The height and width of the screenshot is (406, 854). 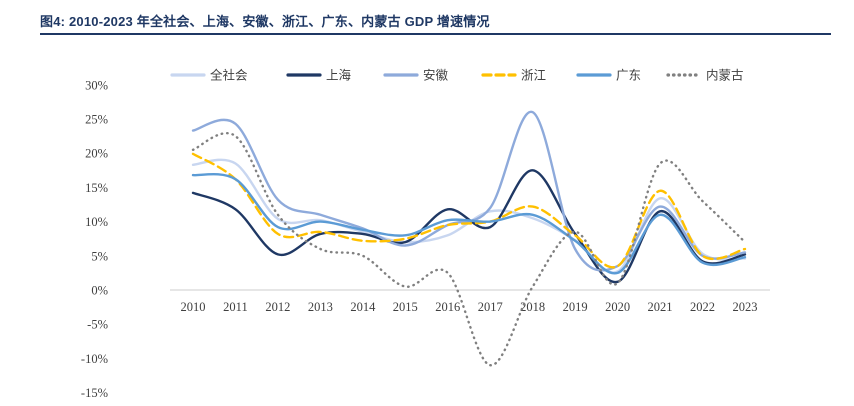 I want to click on title-divider, so click(x=435, y=34).